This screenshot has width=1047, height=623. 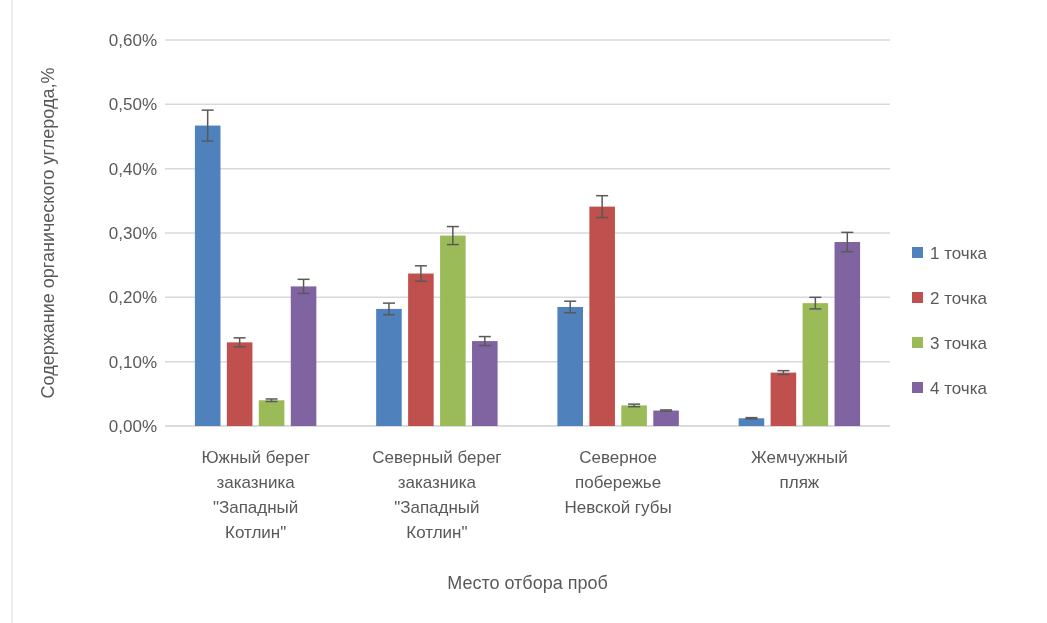 What do you see at coordinates (132, 40) in the screenshot?
I see `y-tick-label: 0,60%` at bounding box center [132, 40].